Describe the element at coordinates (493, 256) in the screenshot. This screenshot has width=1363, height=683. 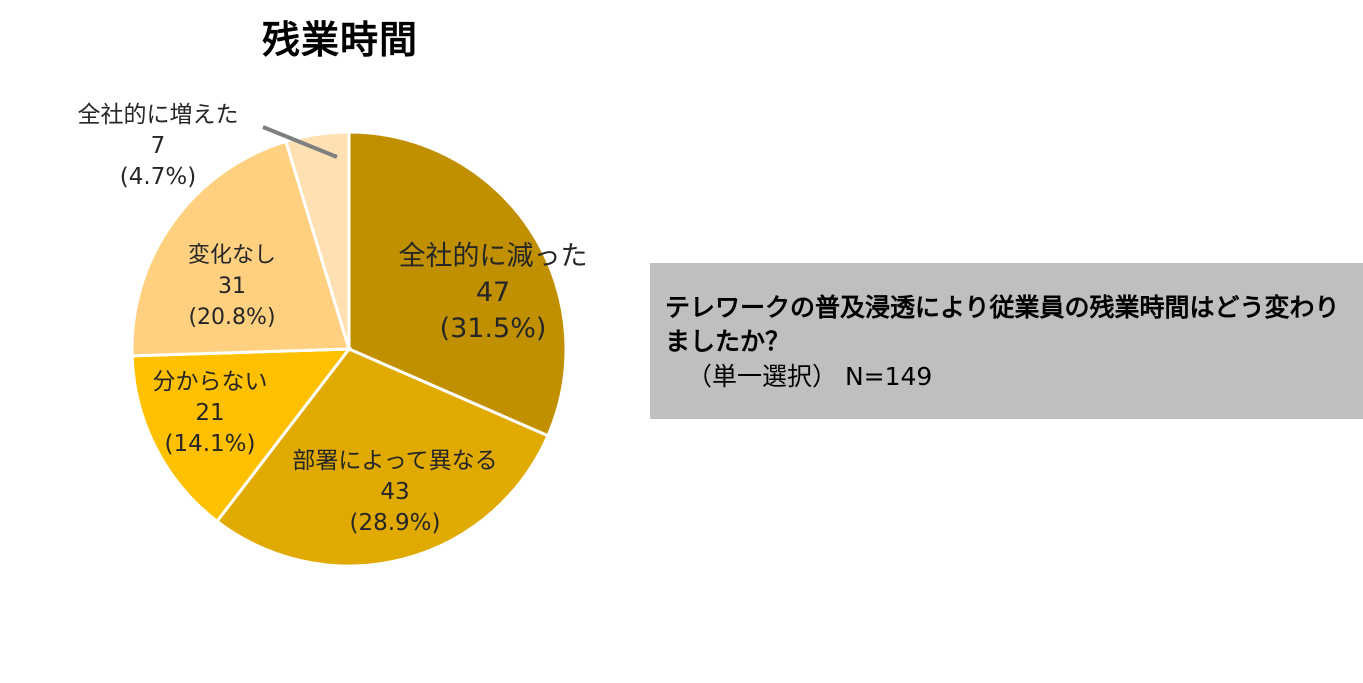
I see `pie-label-name-0: 全社的に減った` at that location.